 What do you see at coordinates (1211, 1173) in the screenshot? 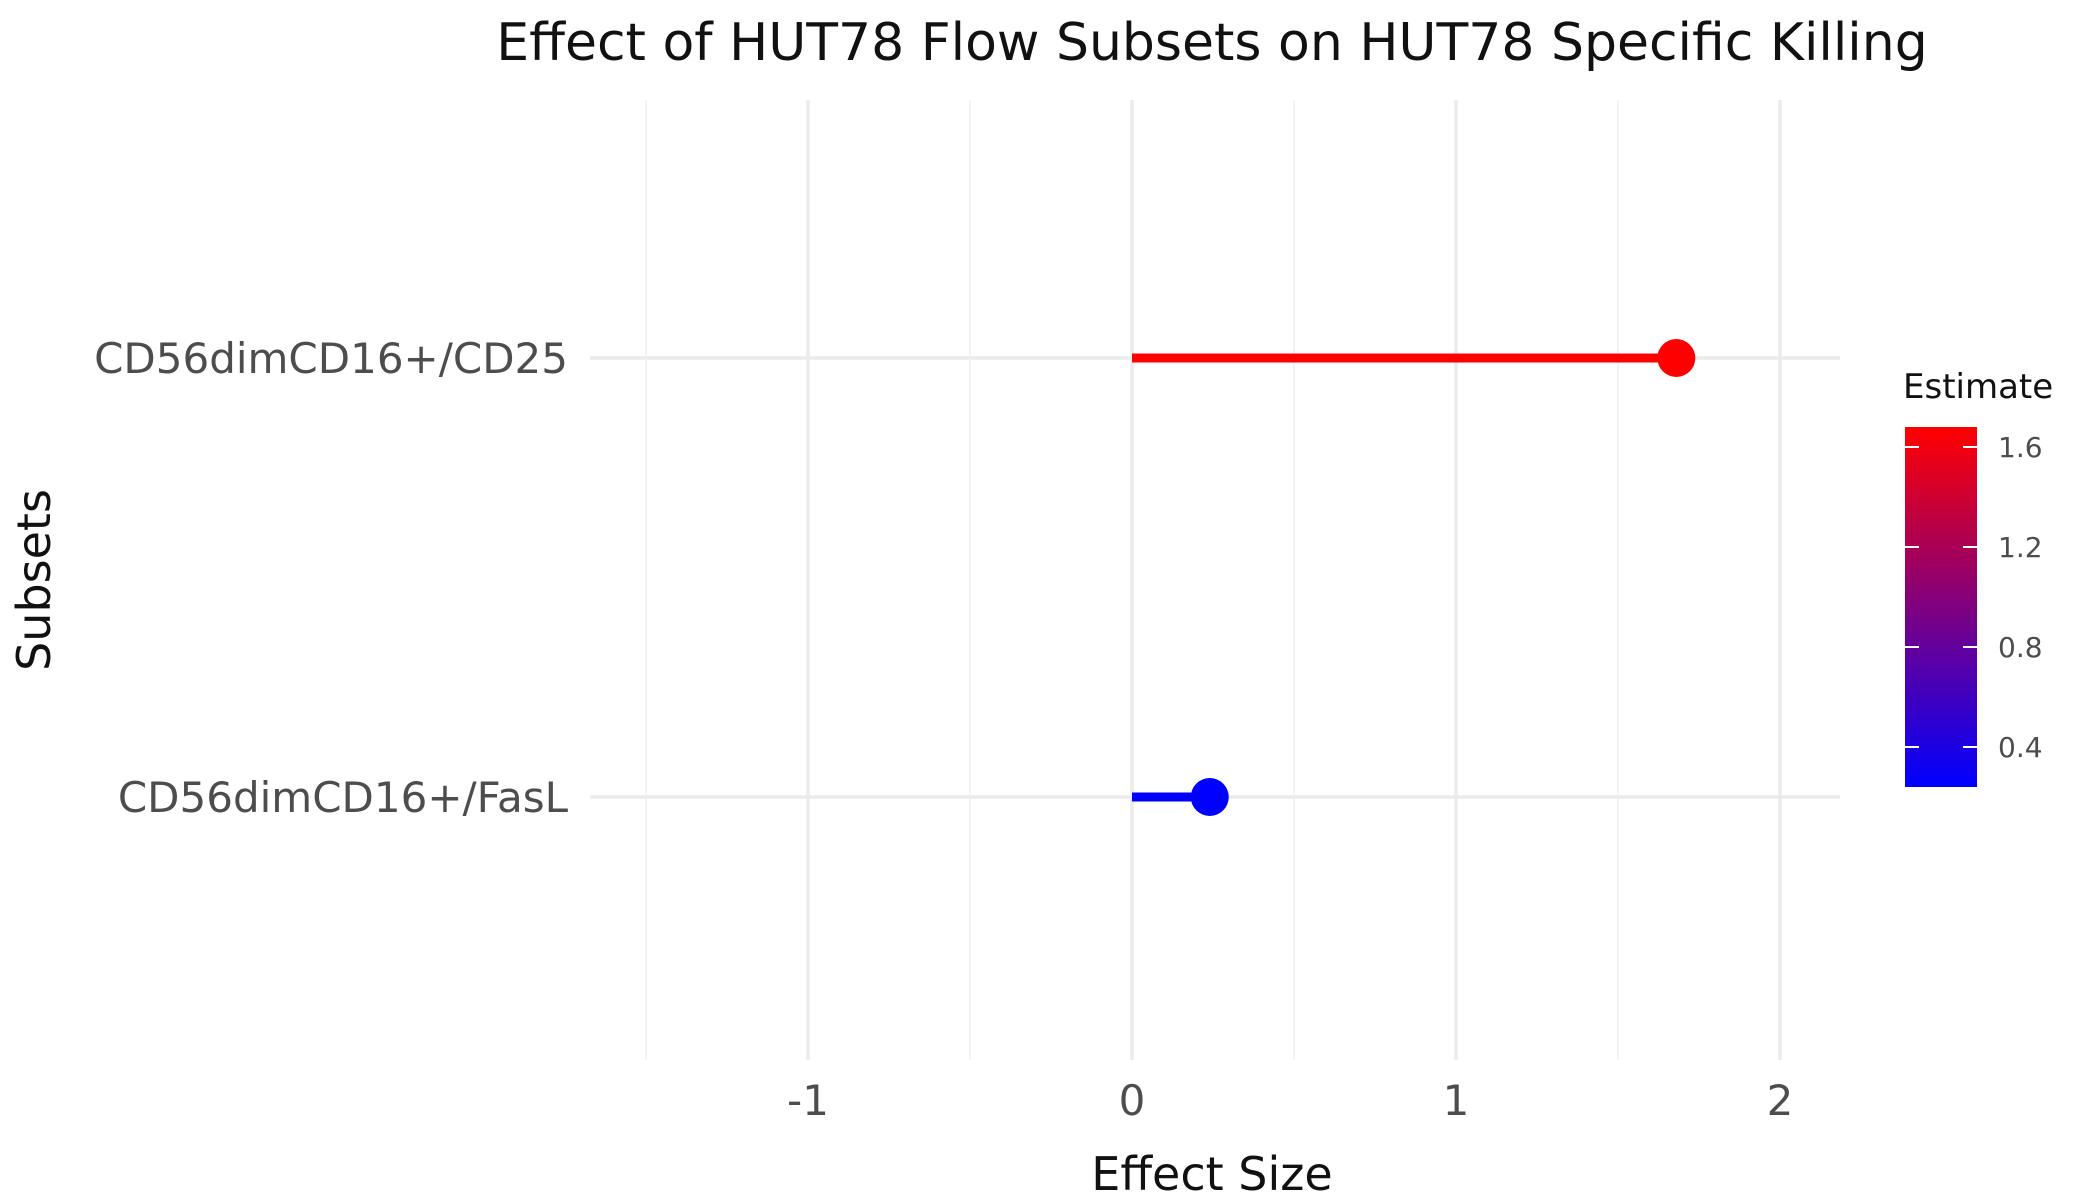
I see `x-axis-title: Effect Size` at bounding box center [1211, 1173].